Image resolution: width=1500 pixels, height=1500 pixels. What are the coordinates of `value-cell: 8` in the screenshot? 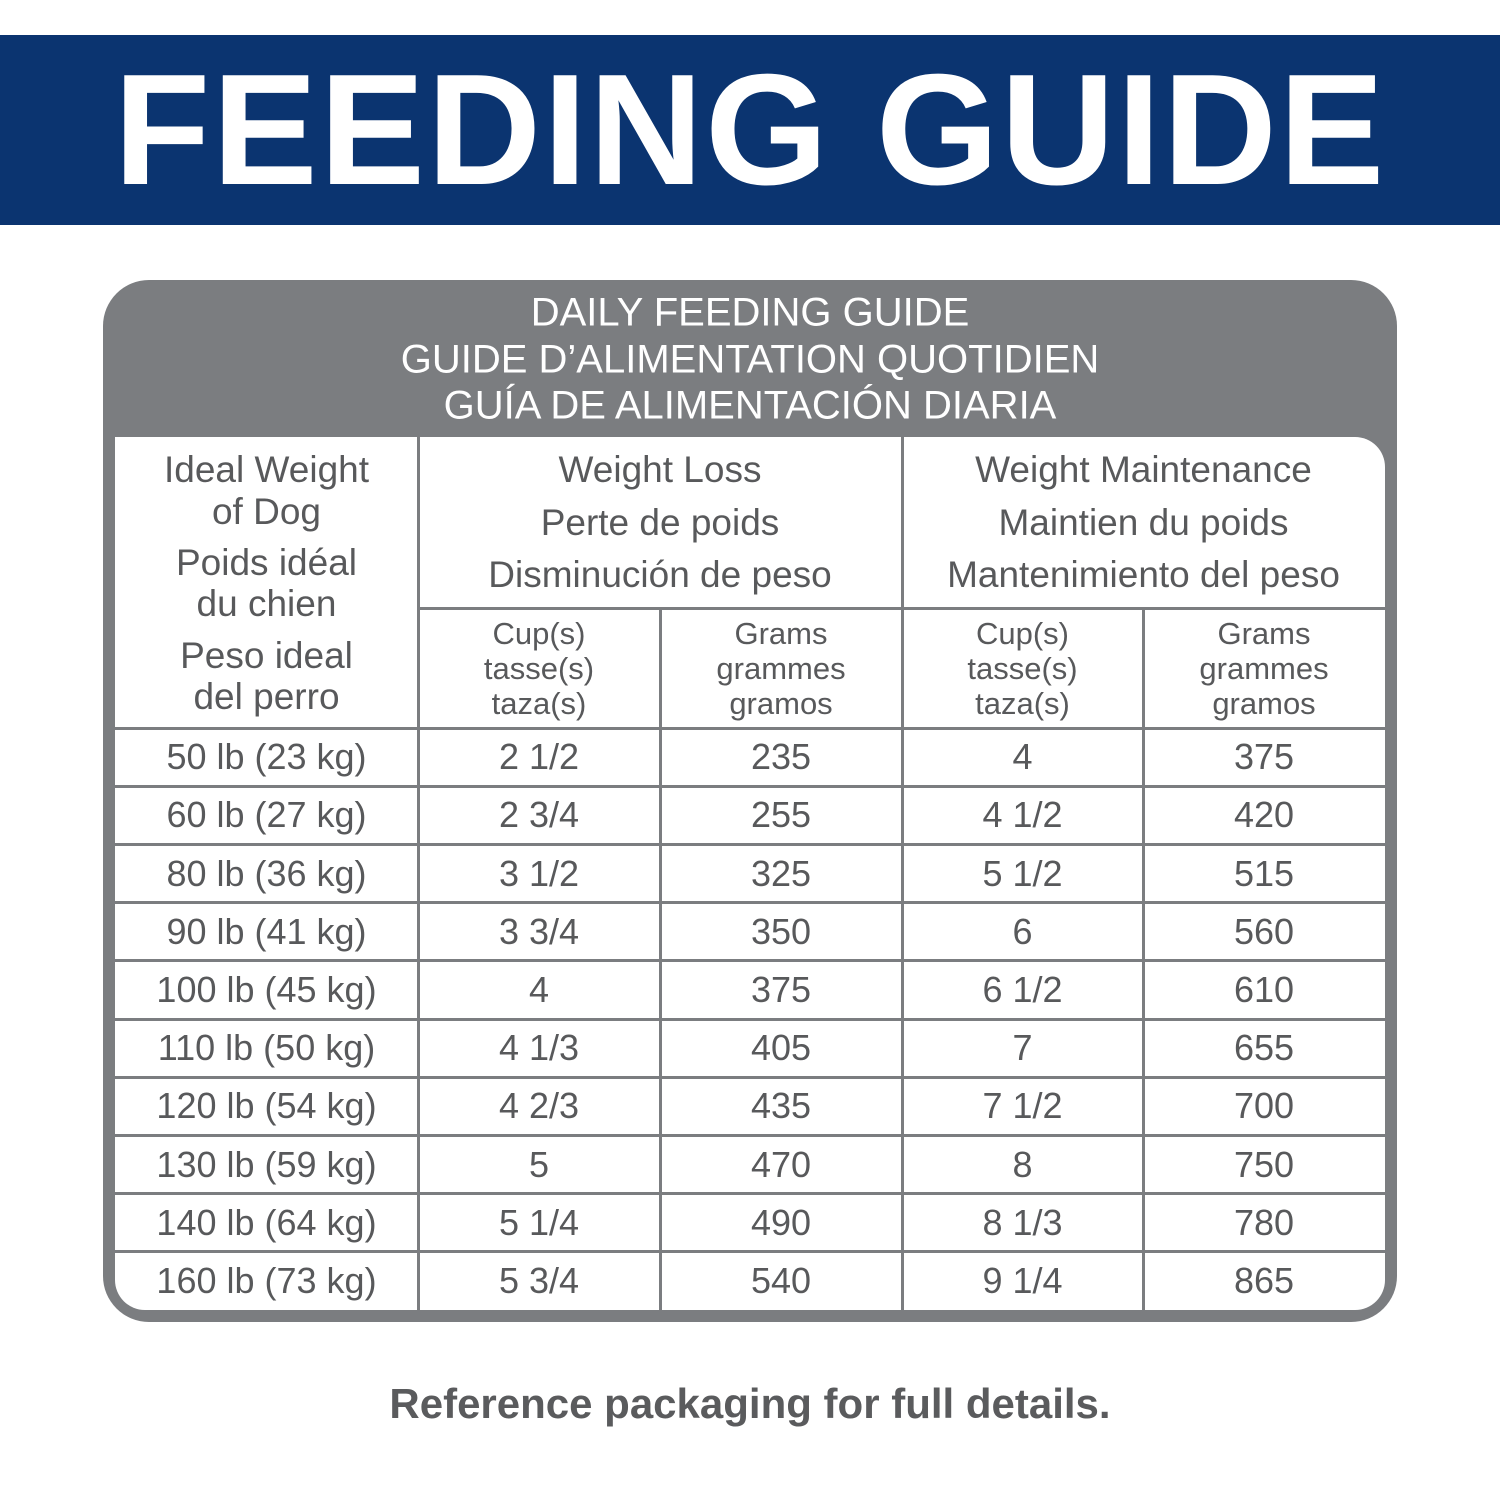 It's located at (1022, 1164).